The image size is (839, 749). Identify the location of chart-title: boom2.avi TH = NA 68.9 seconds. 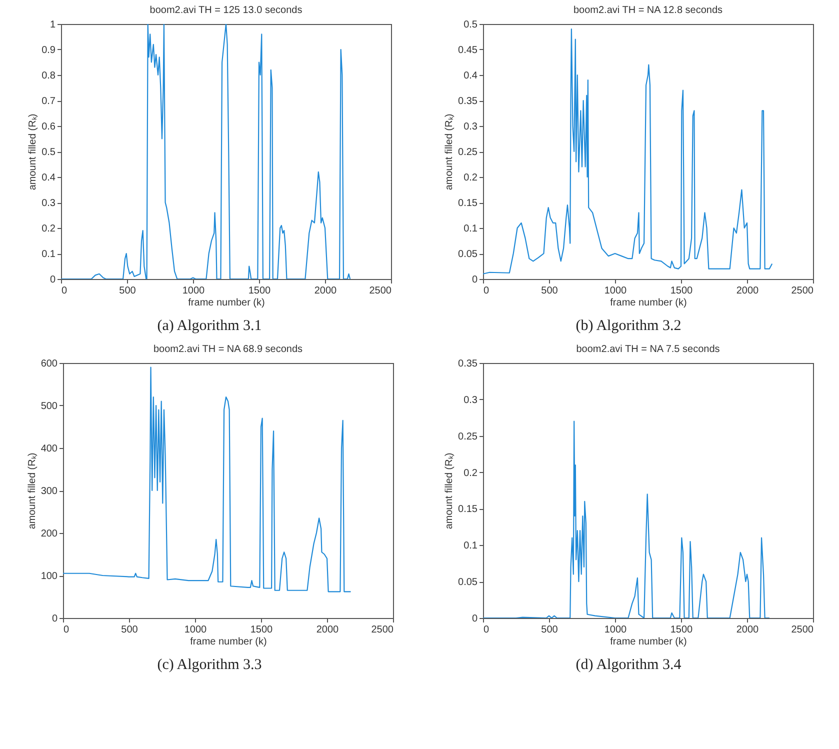
(227, 349).